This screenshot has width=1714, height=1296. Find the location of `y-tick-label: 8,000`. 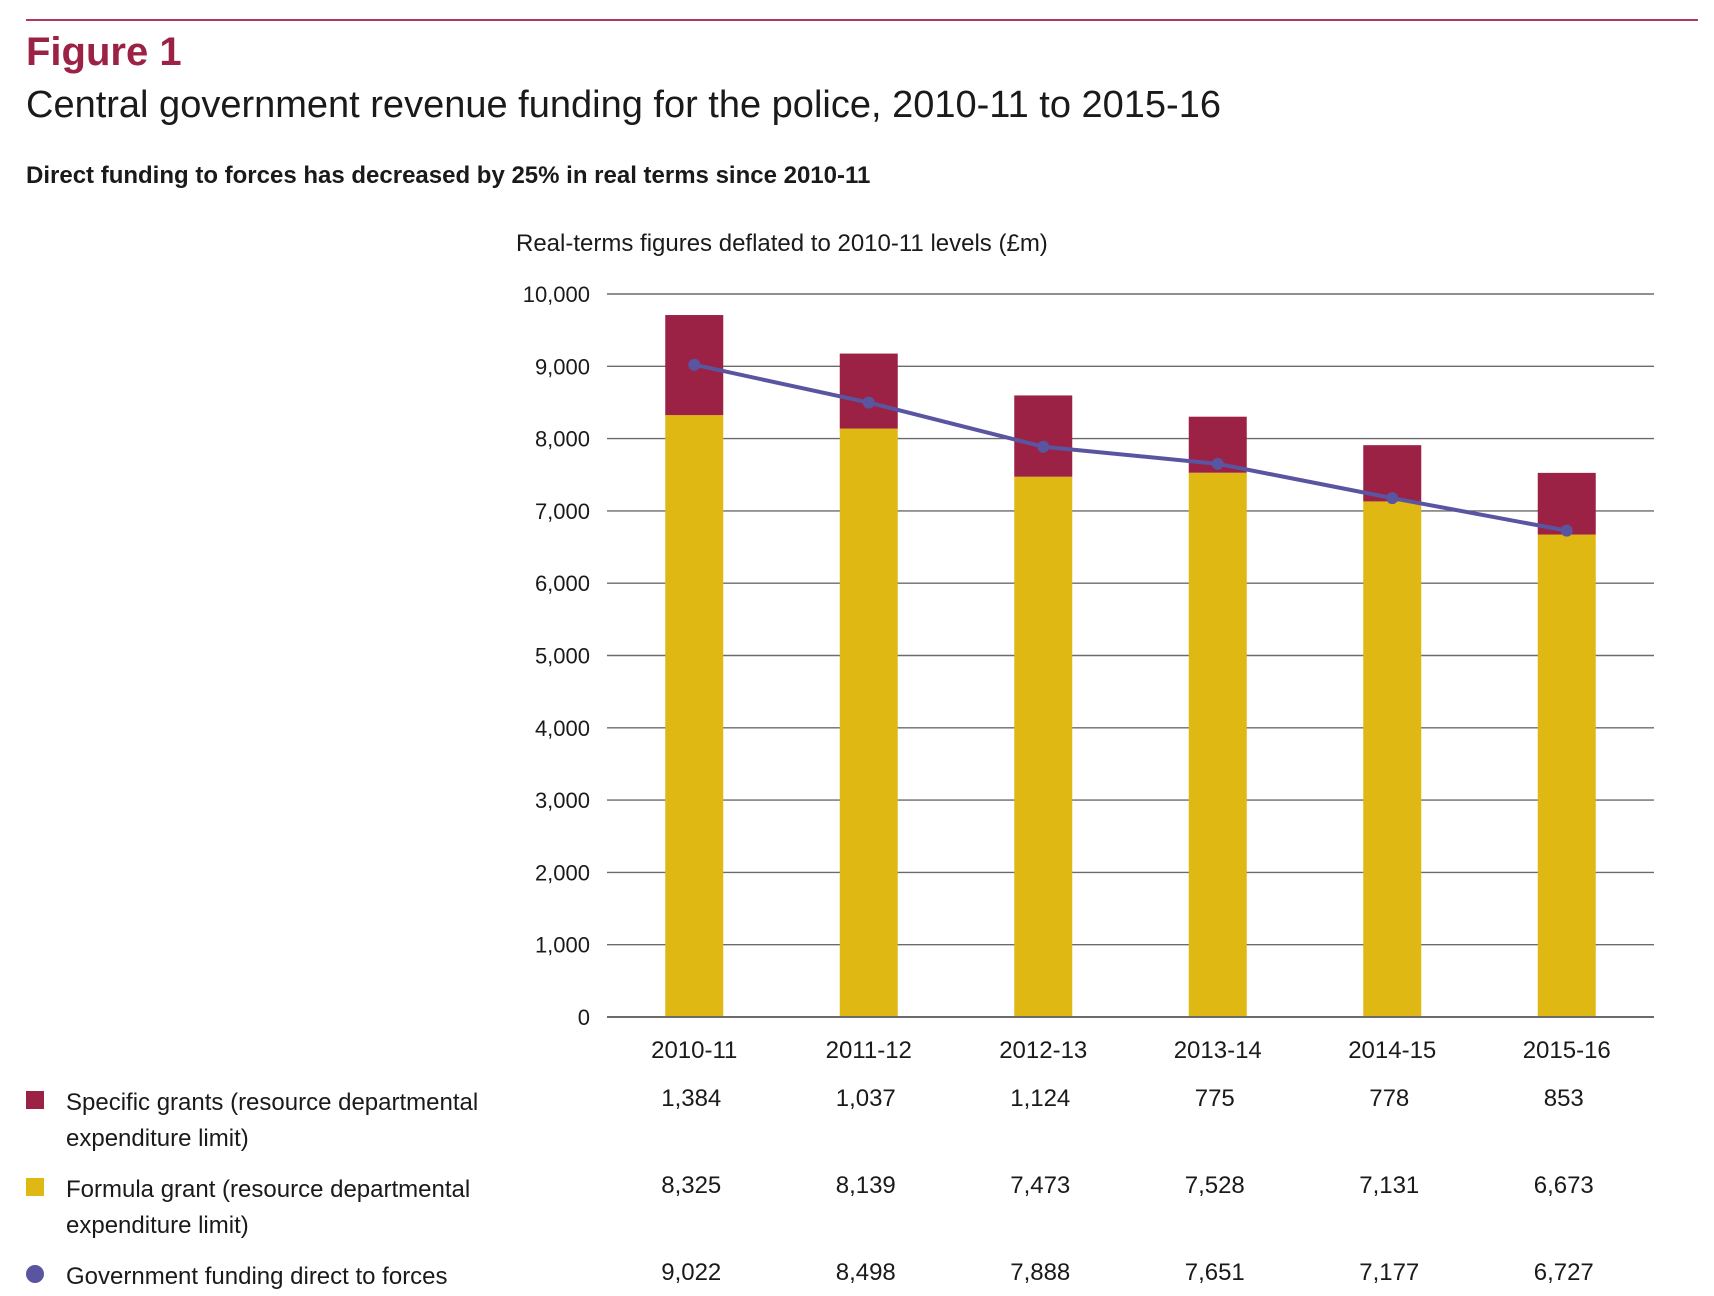

y-tick-label: 8,000 is located at coordinates (562, 439).